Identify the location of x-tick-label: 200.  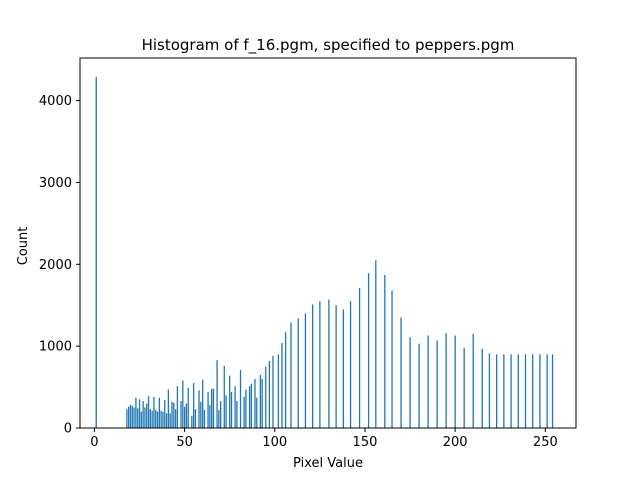
(455, 442).